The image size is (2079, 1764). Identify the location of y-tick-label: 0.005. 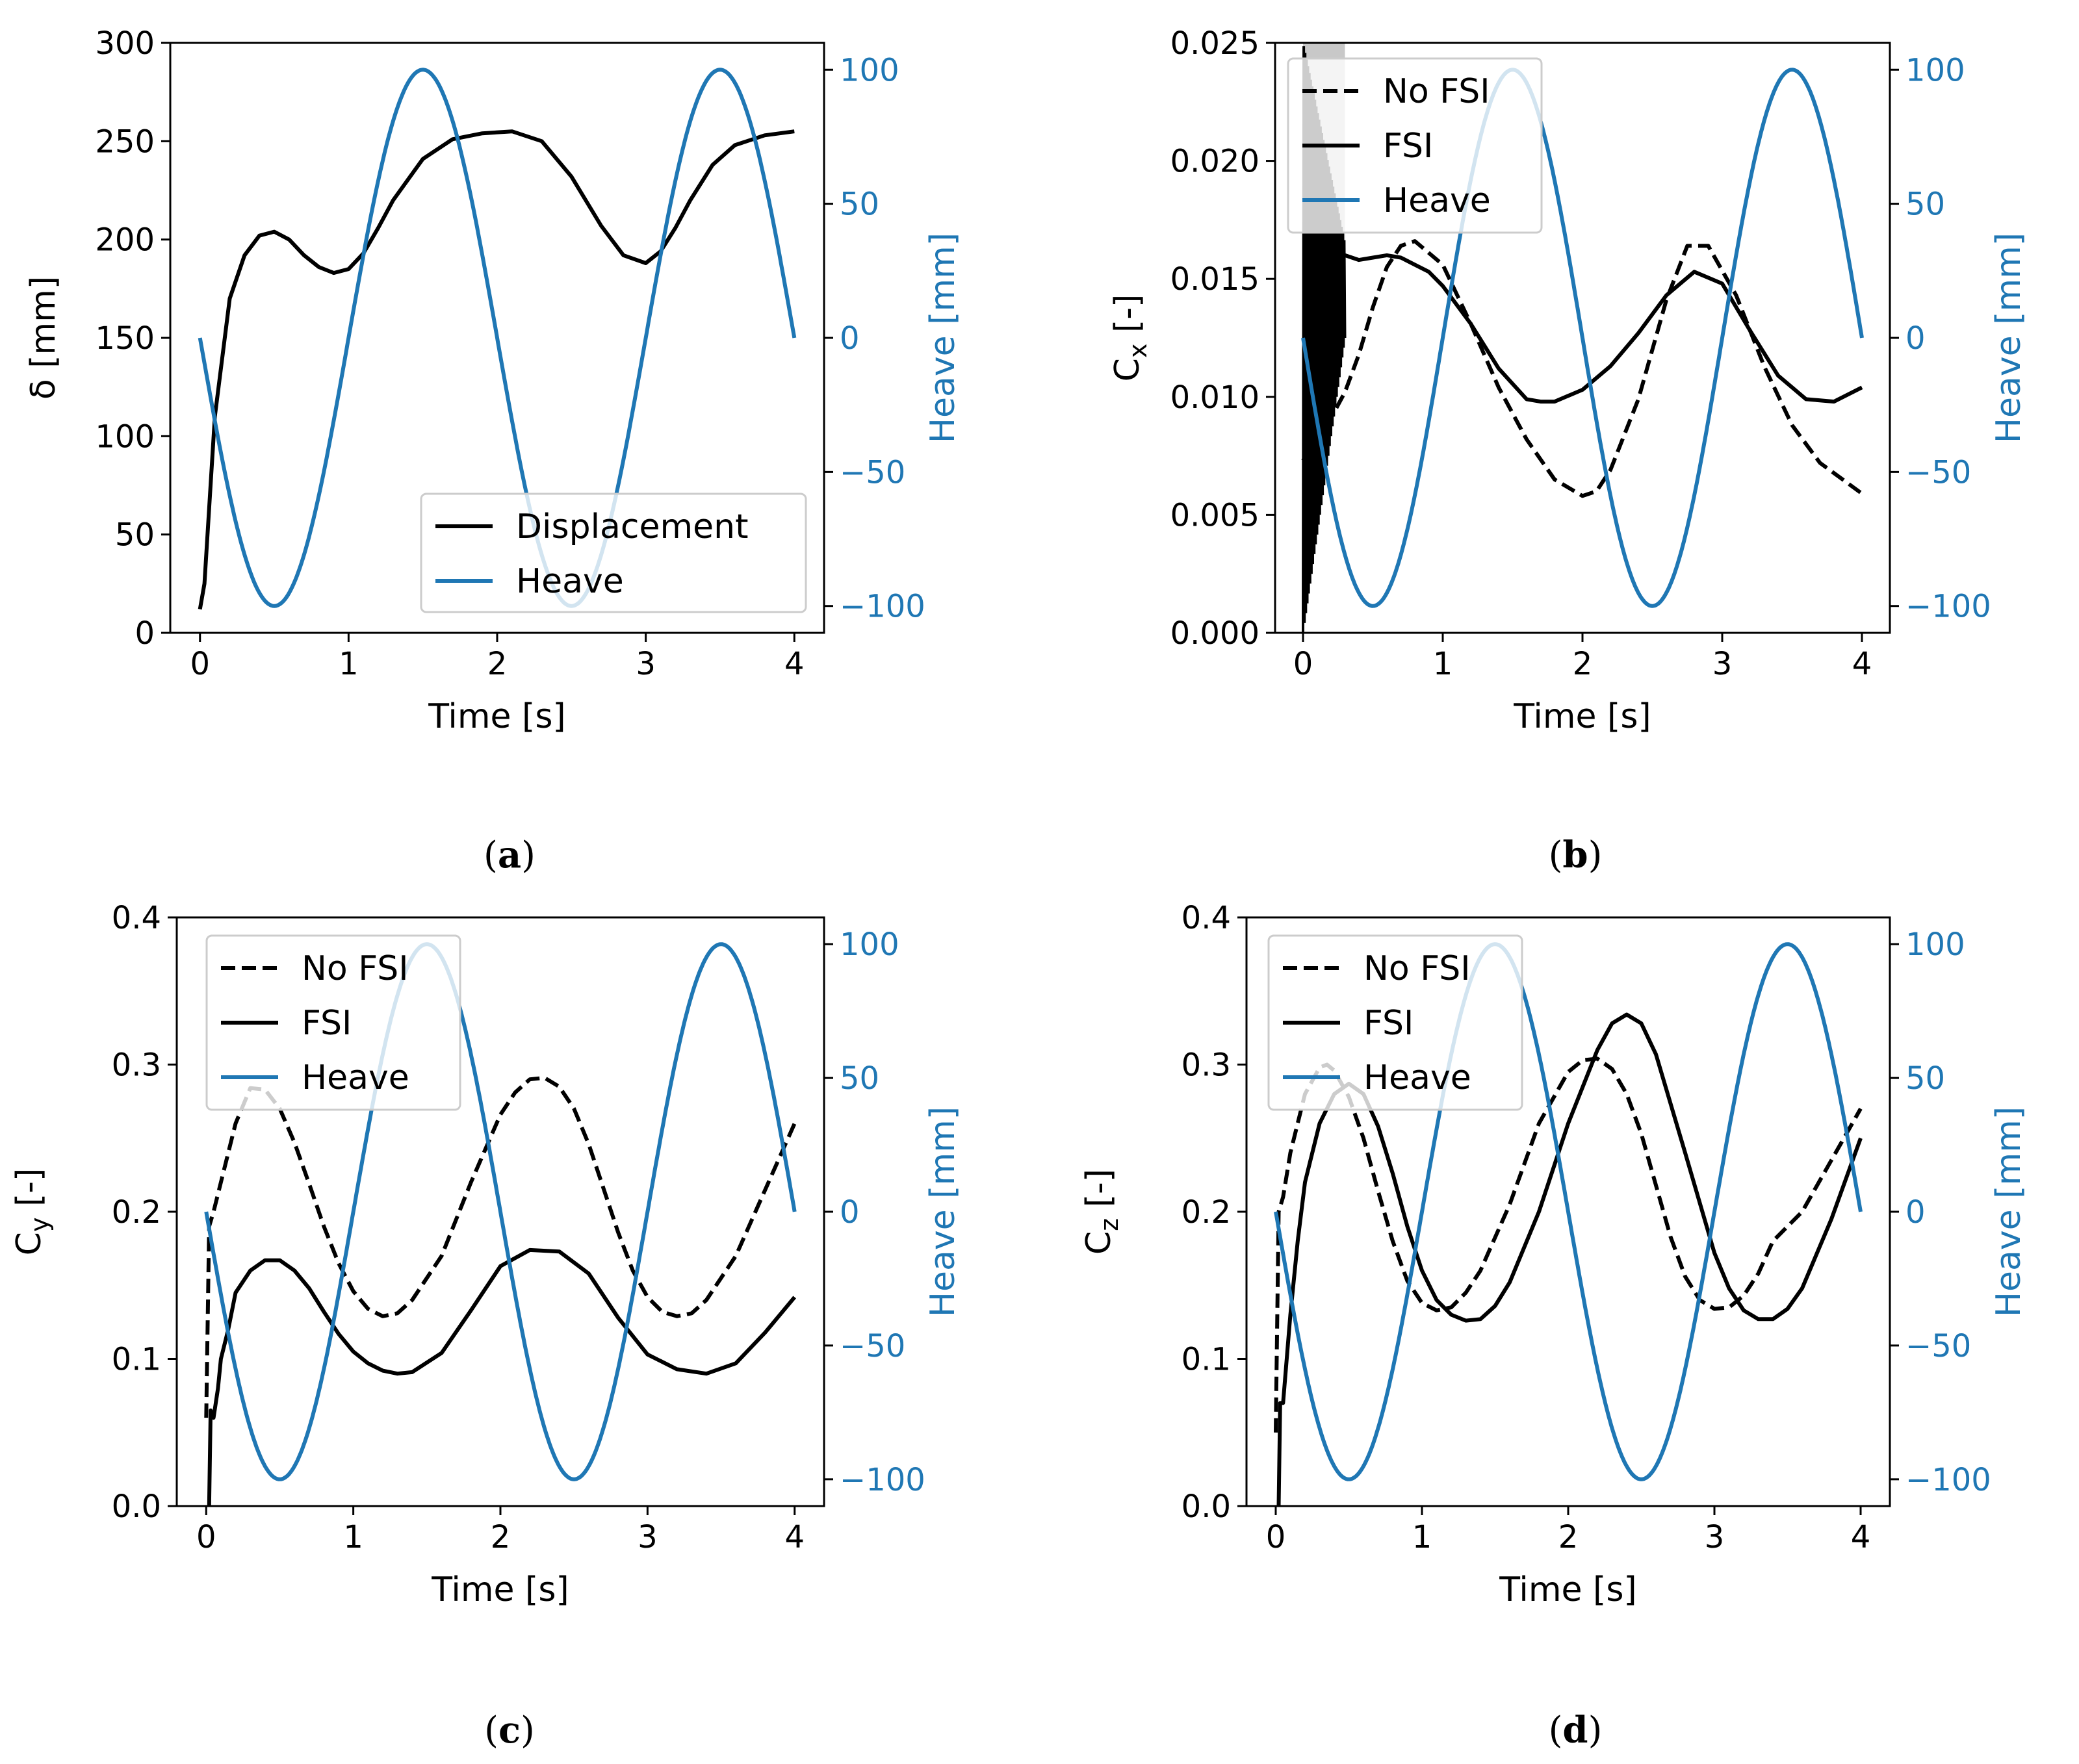
(1214, 515).